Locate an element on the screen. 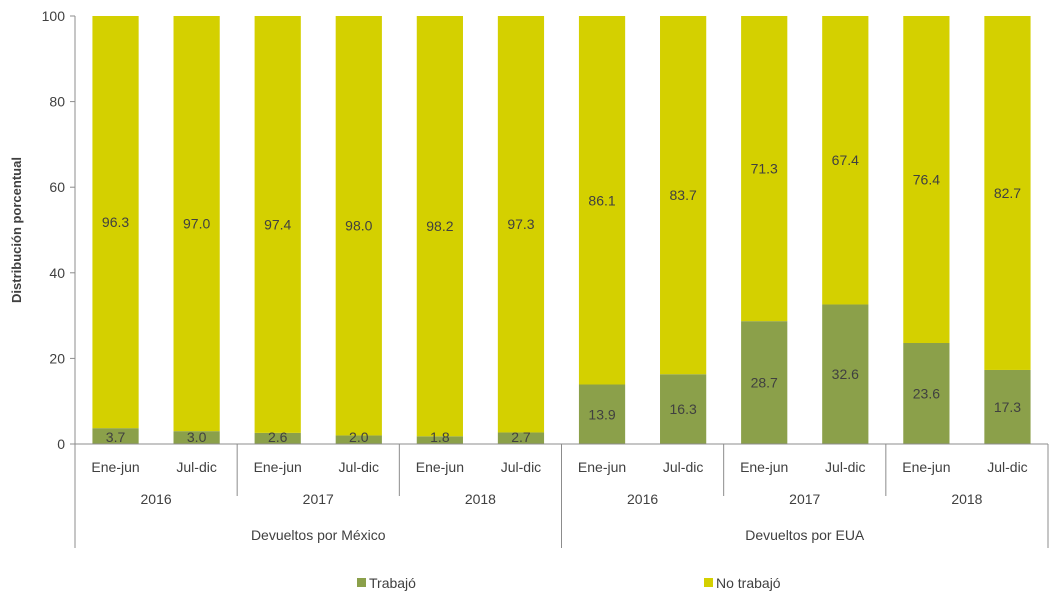 The height and width of the screenshot is (592, 1053). y-tick-label: 0 is located at coordinates (61, 444).